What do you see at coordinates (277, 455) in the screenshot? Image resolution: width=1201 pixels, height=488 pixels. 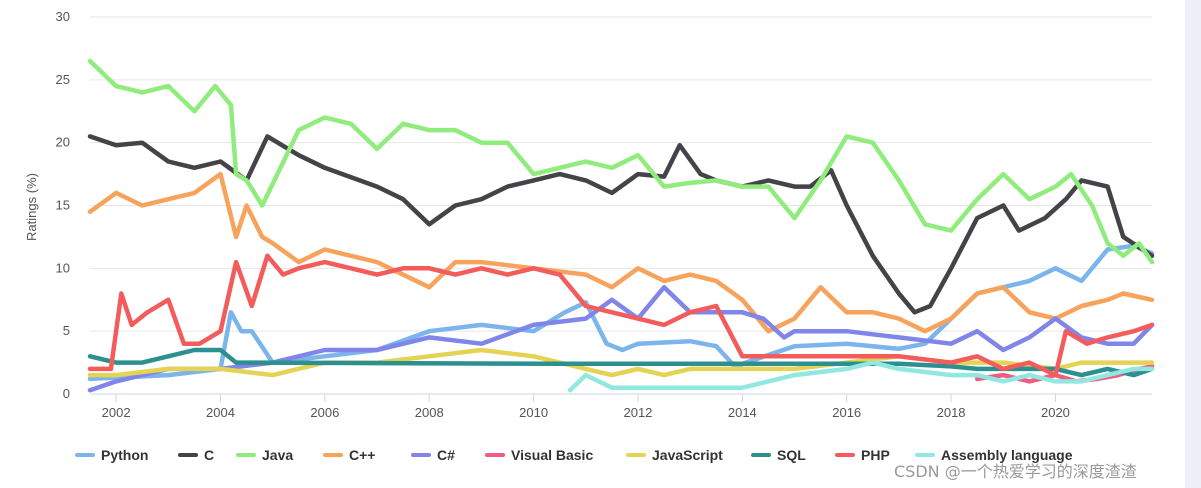 I see `legend-label: Java` at bounding box center [277, 455].